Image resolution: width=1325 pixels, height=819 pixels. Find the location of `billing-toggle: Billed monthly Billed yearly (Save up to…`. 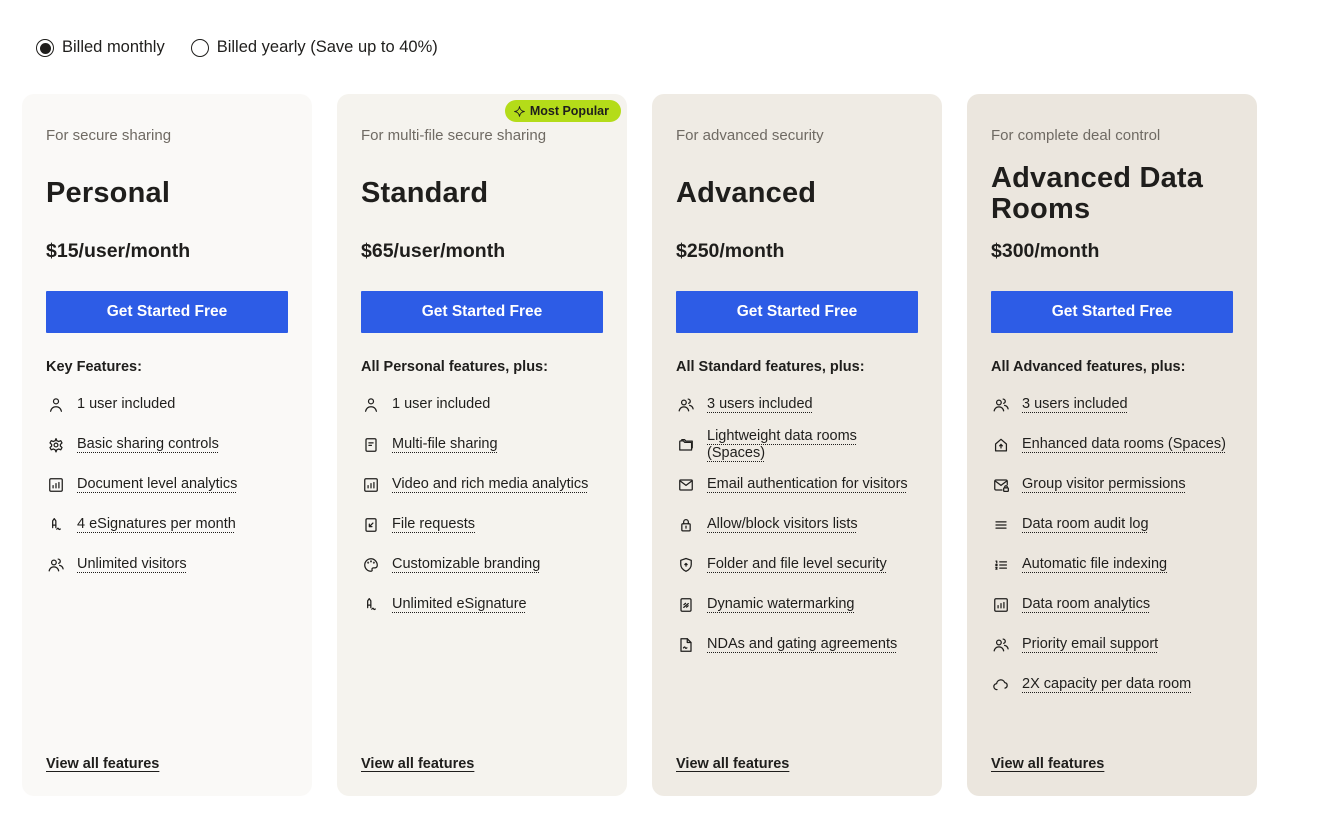

billing-toggle: Billed monthly Billed yearly (Save up to… is located at coordinates (662, 28).